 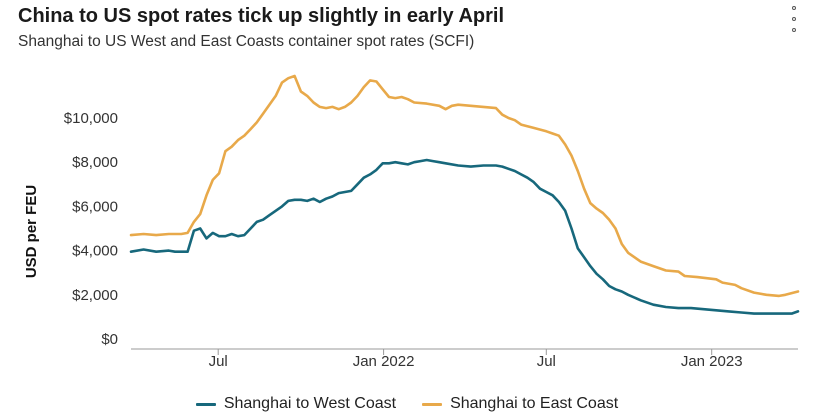 What do you see at coordinates (91, 118) in the screenshot?
I see `y-tick-label: $10,000` at bounding box center [91, 118].